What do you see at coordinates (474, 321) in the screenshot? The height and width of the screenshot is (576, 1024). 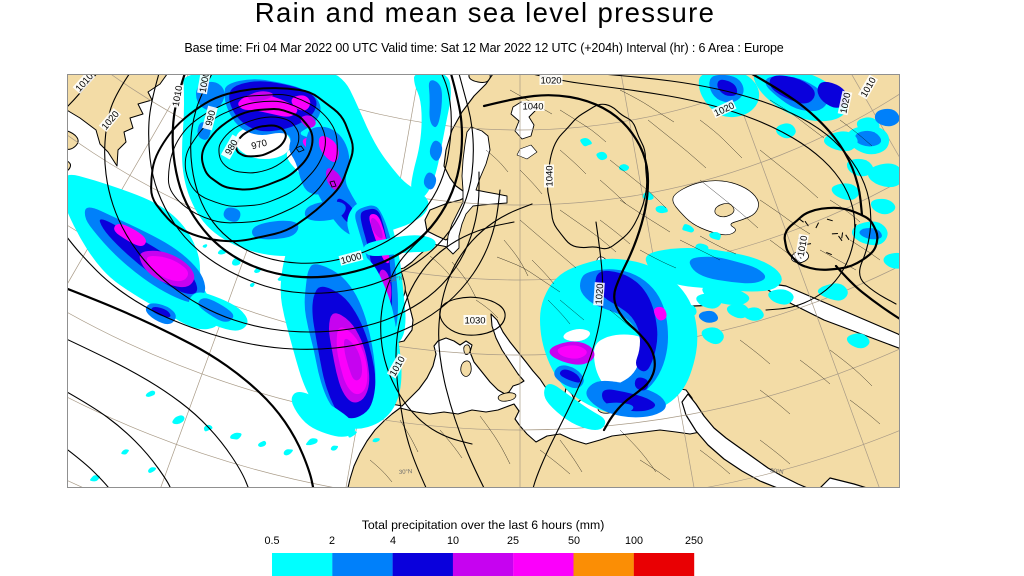 I see `svg-text: 1030` at bounding box center [474, 321].